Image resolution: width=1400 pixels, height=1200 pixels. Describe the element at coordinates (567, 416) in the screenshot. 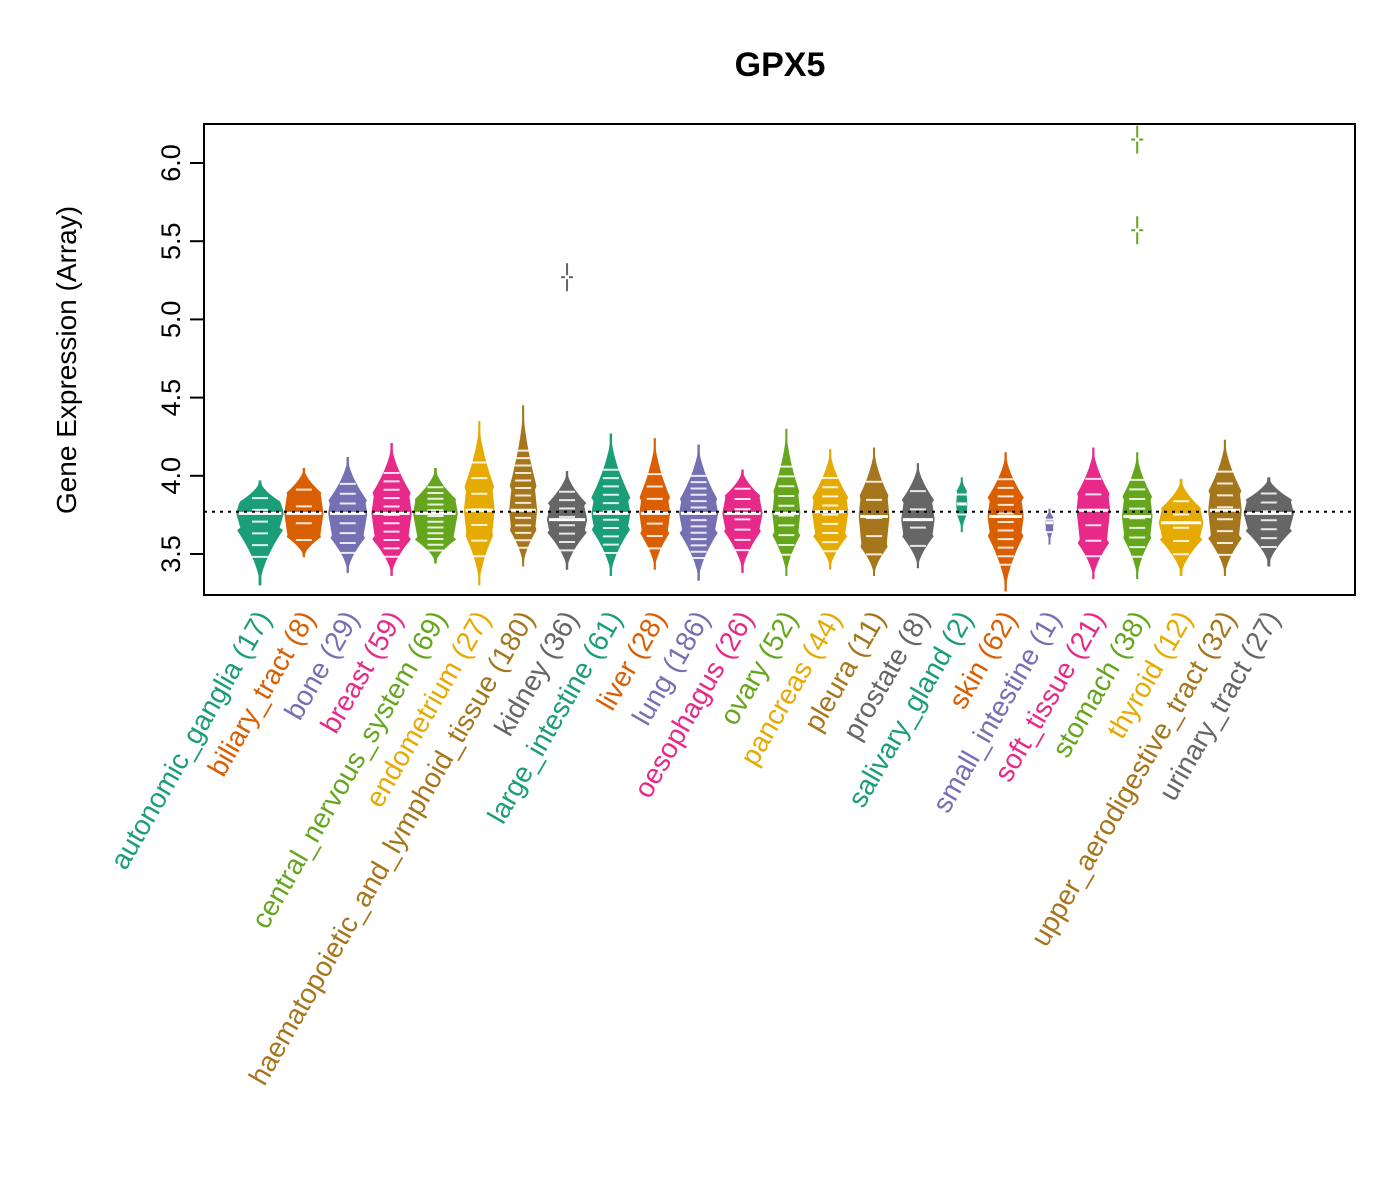

I see `violin-kidney` at that location.